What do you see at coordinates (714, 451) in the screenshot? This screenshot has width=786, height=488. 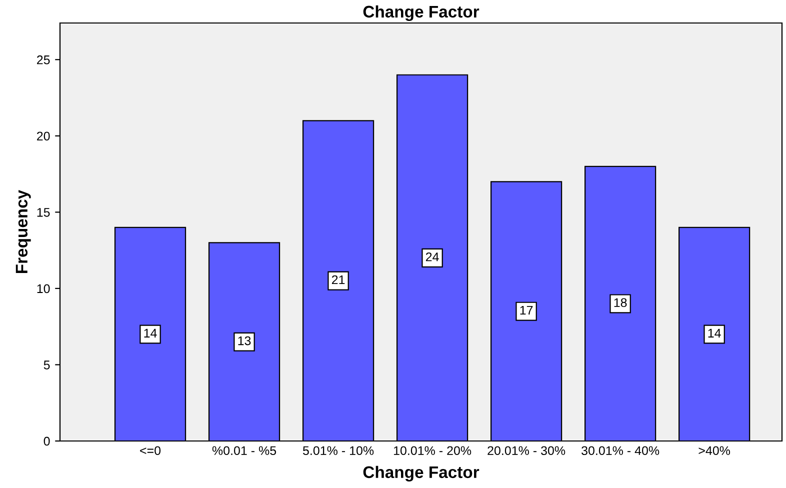 I see `x-tick-label: >40%` at bounding box center [714, 451].